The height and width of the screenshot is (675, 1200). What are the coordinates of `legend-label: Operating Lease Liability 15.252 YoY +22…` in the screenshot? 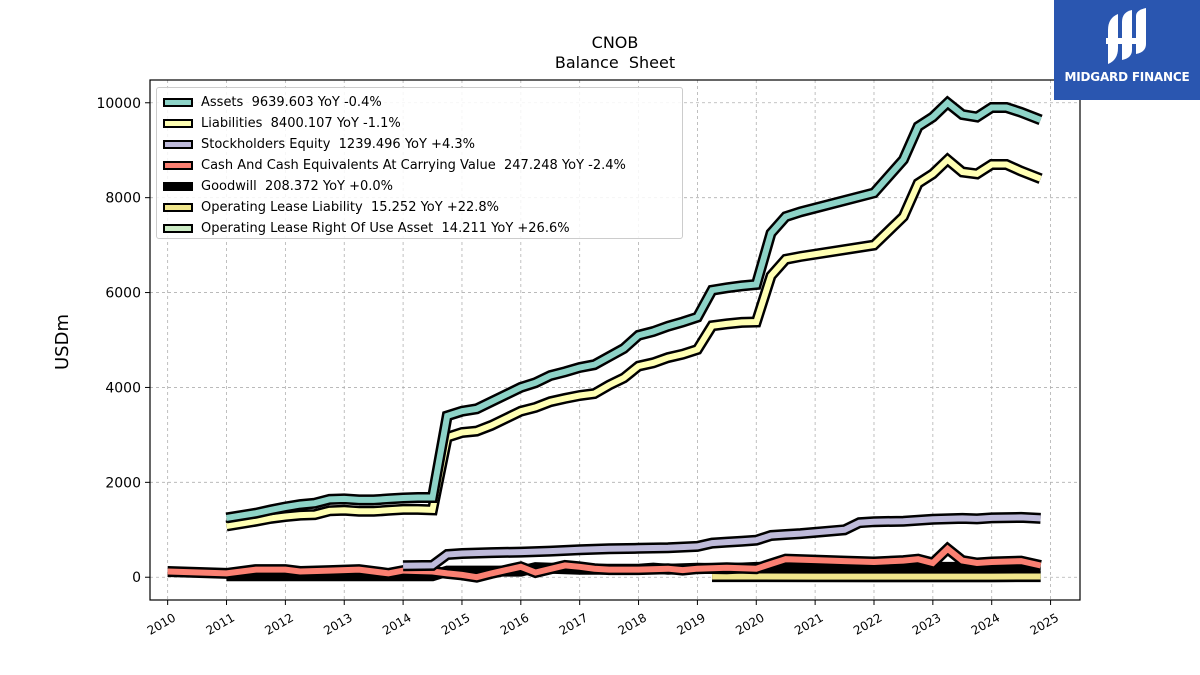 It's located at (350, 207).